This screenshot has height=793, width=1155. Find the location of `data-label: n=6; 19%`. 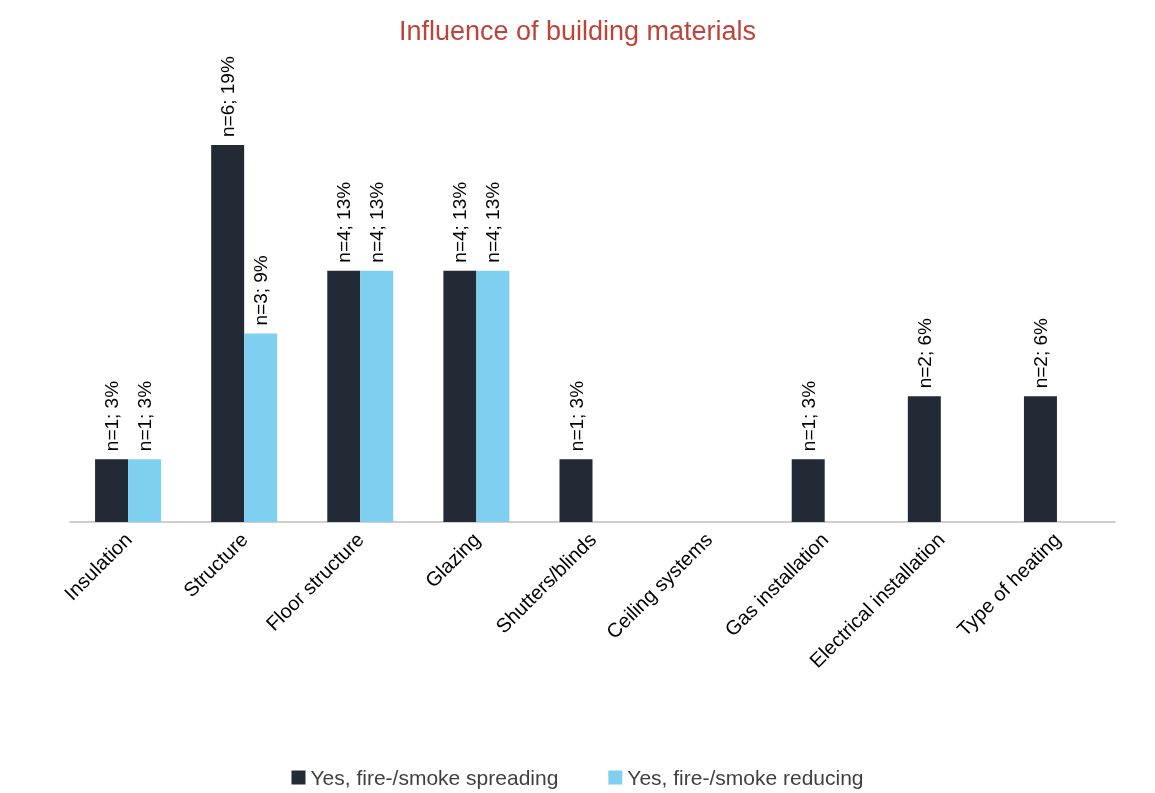

data-label: n=6; 19% is located at coordinates (228, 96).